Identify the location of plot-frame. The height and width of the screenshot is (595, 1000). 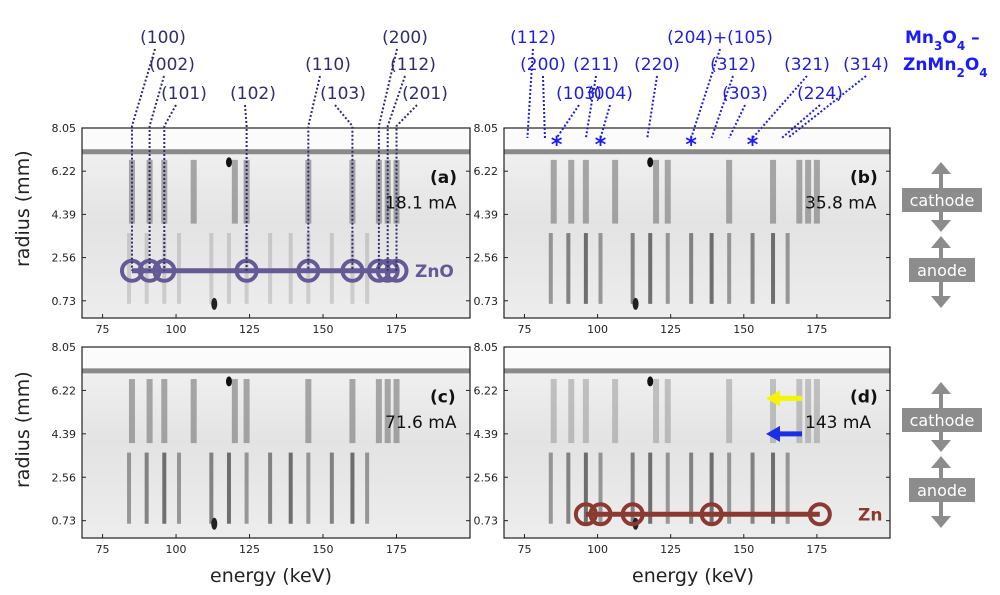
(276, 223).